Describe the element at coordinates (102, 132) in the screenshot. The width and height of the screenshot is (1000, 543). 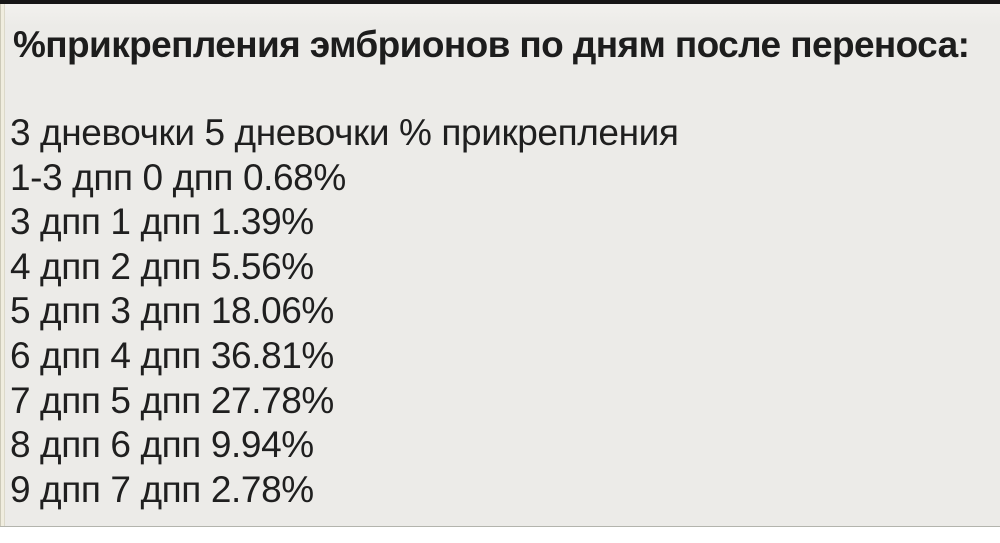
I see `column-header-day3: 3 дневочки` at that location.